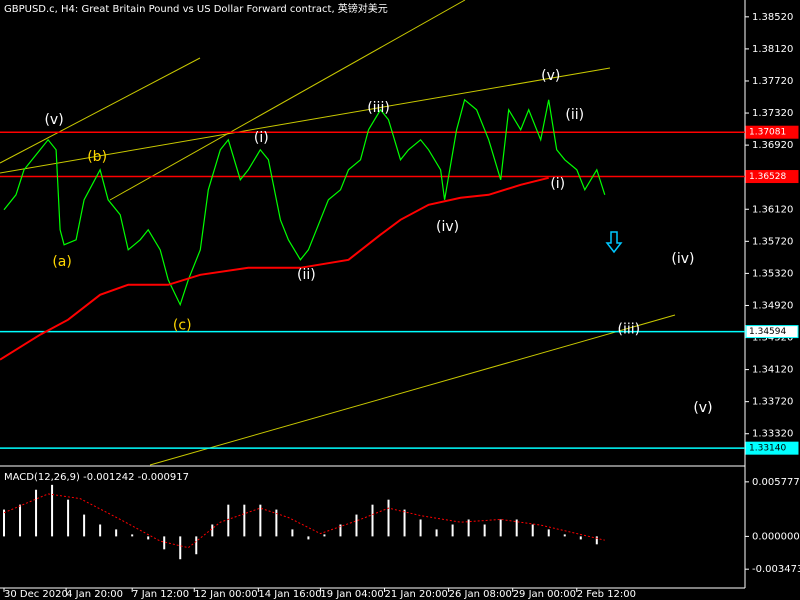  What do you see at coordinates (767, 449) in the screenshot?
I see `price-level-label: 1.33140` at bounding box center [767, 449].